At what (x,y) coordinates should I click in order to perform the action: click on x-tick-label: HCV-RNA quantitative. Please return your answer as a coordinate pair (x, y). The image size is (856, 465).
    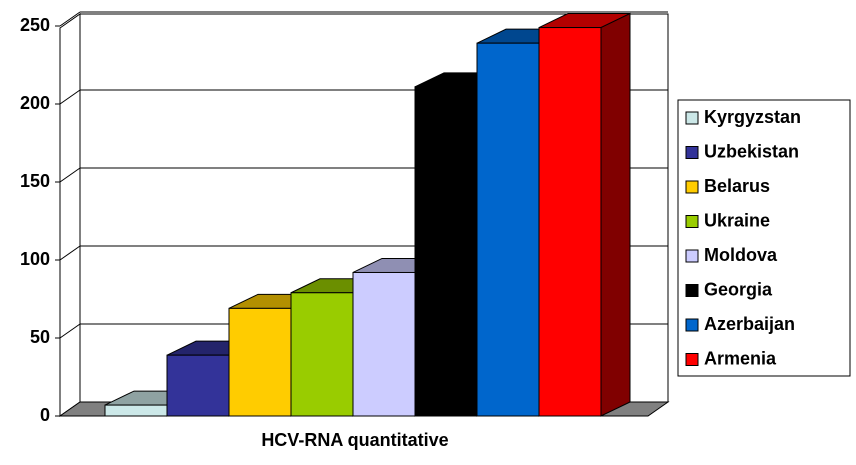
    Looking at the image, I should click on (354, 440).